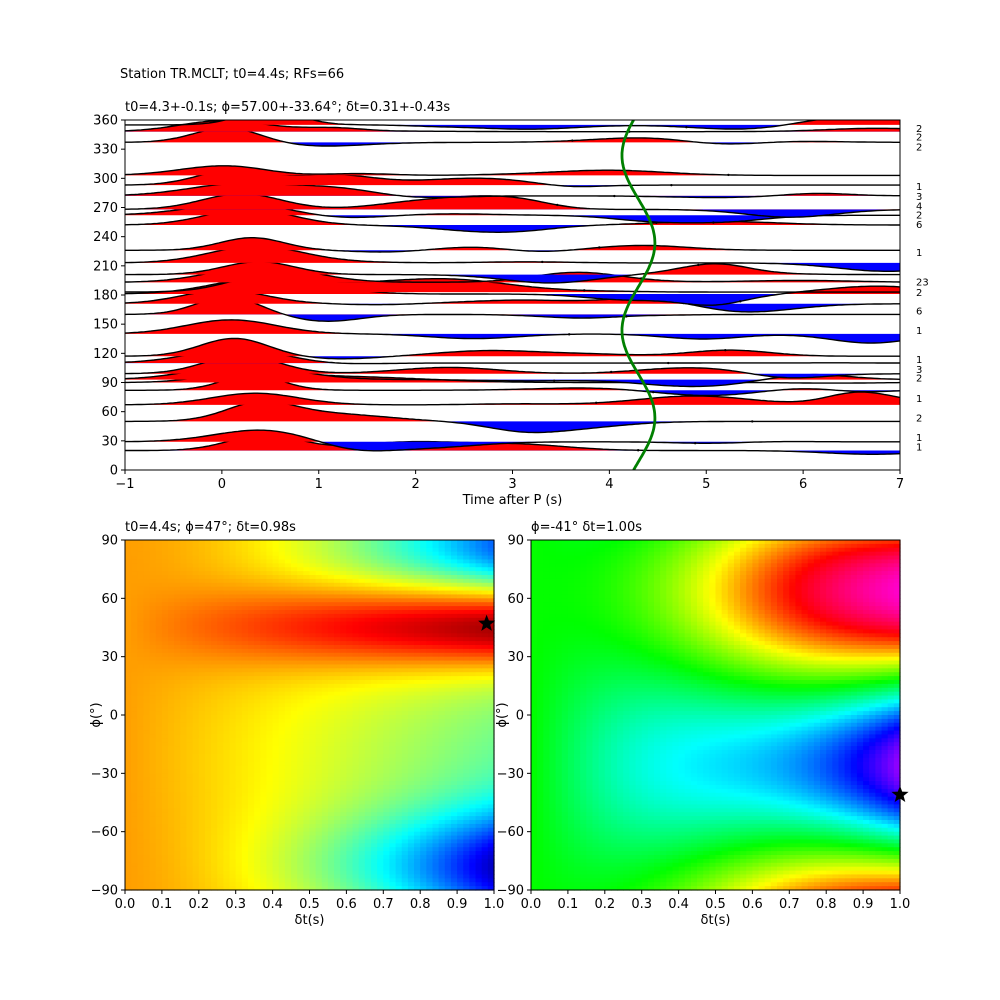  What do you see at coordinates (512, 398) in the screenshot?
I see `positive-fill` at bounding box center [512, 398].